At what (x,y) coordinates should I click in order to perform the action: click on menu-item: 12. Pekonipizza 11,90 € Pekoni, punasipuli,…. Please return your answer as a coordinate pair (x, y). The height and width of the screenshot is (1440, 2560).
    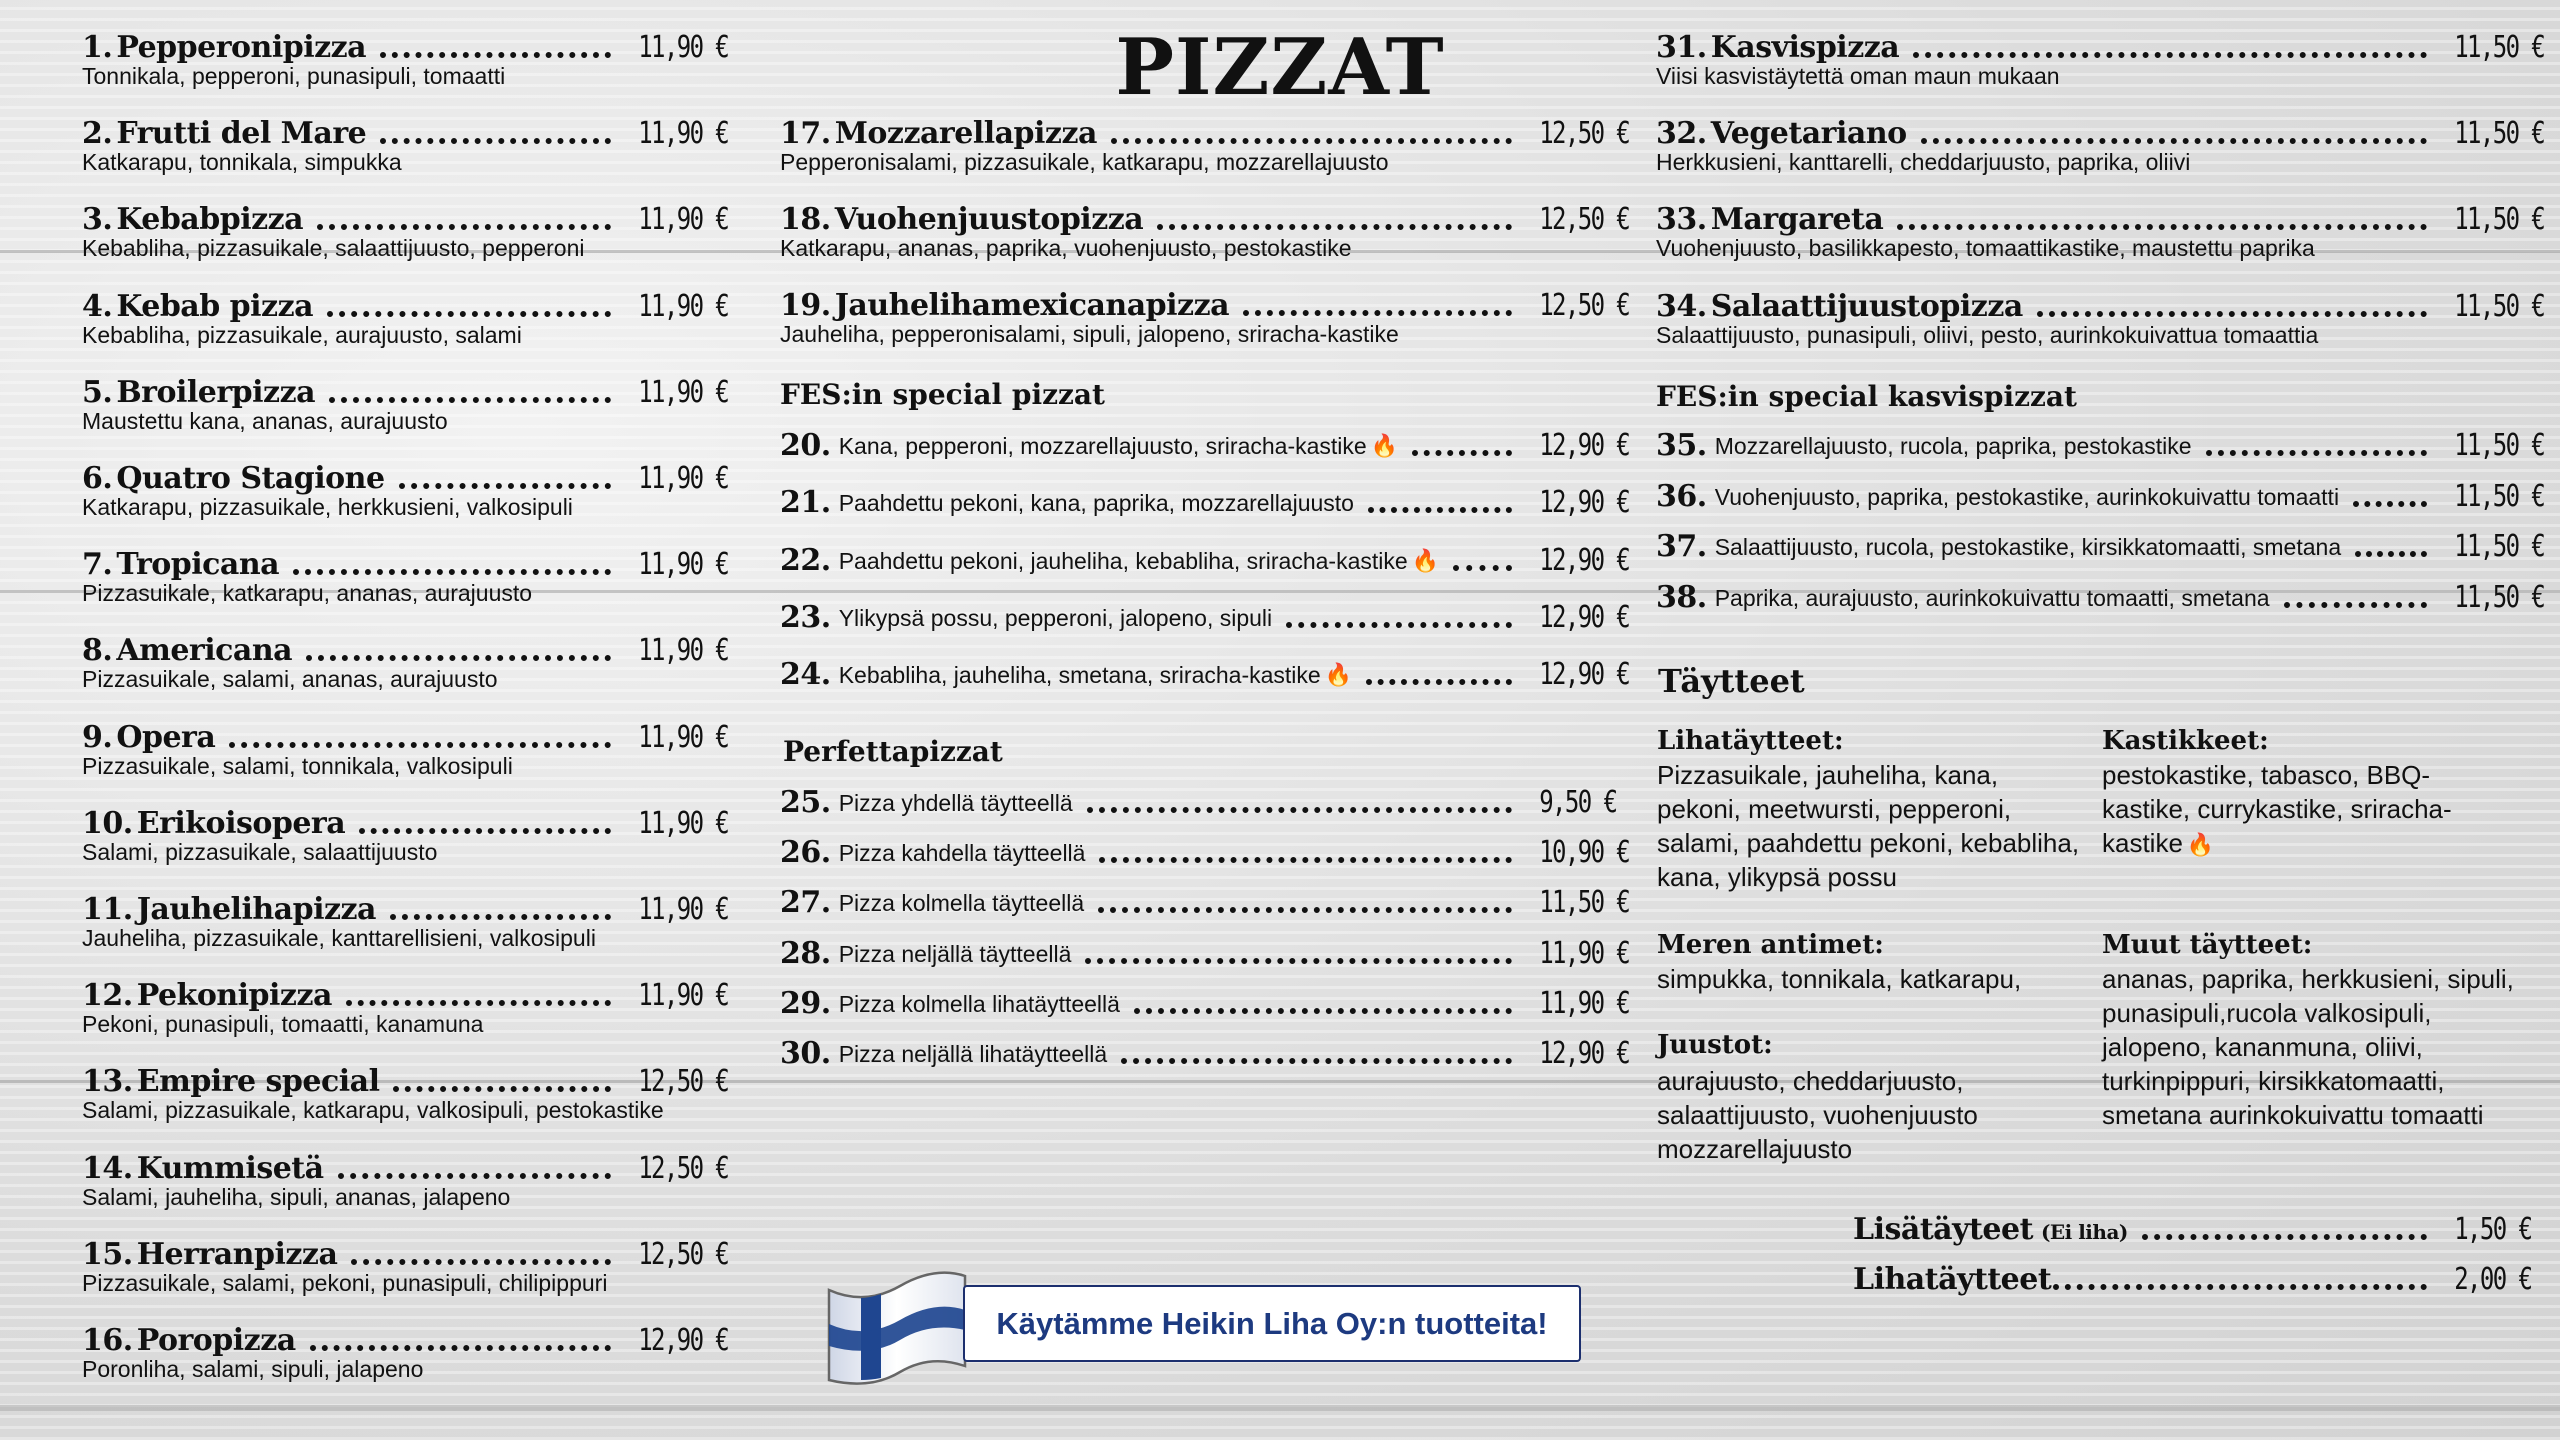
    Looking at the image, I should click on (406, 1008).